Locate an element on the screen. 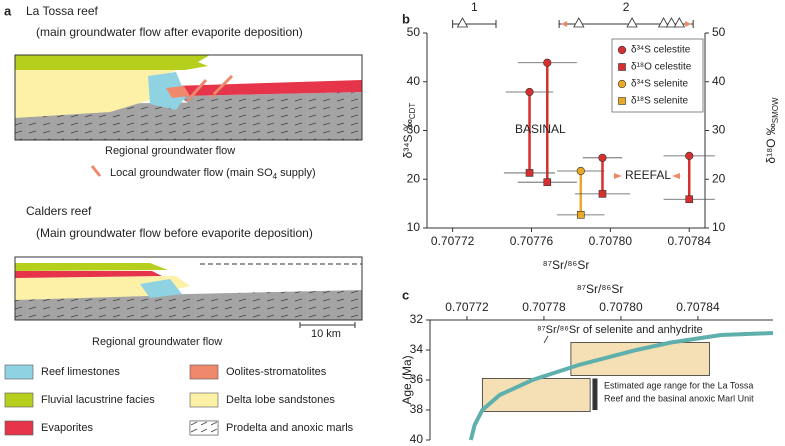 Image resolution: width=785 pixels, height=446 pixels. legend-label: Delta lobe sandstones is located at coordinates (280, 400).